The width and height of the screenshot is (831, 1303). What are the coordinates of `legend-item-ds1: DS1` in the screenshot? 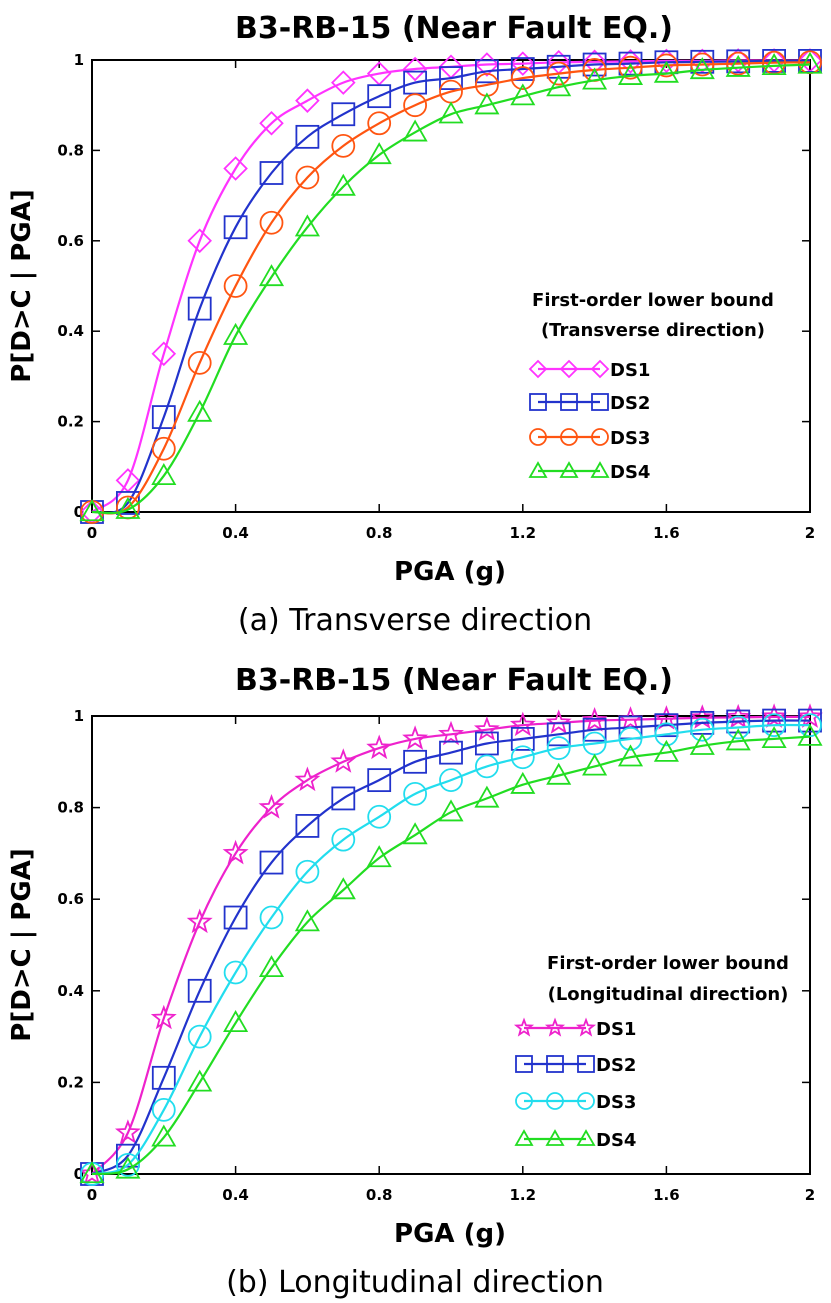 It's located at (574, 1028).